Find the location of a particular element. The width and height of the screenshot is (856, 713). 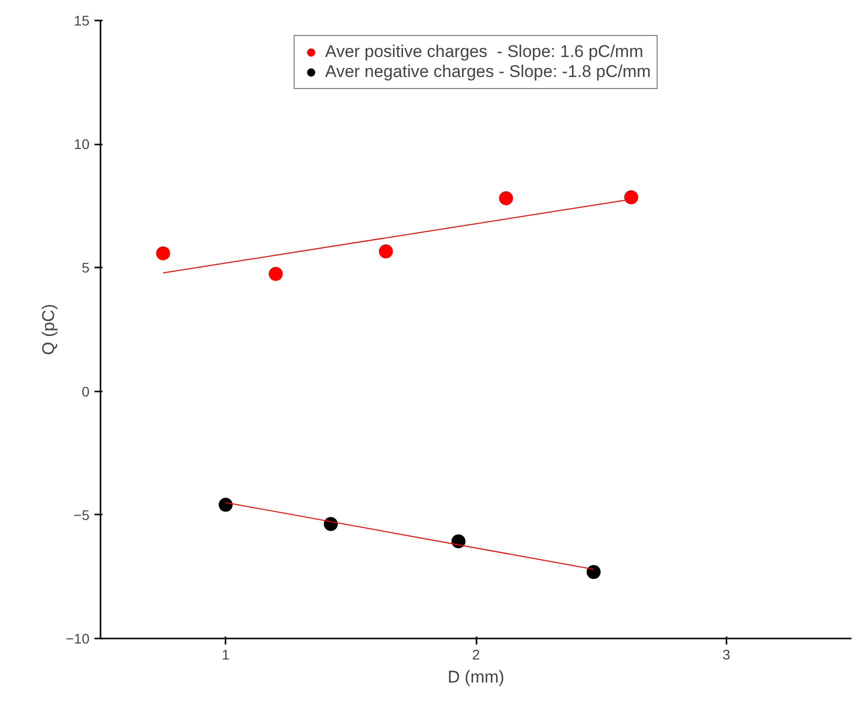

x-tick-label: 3 is located at coordinates (726, 654).